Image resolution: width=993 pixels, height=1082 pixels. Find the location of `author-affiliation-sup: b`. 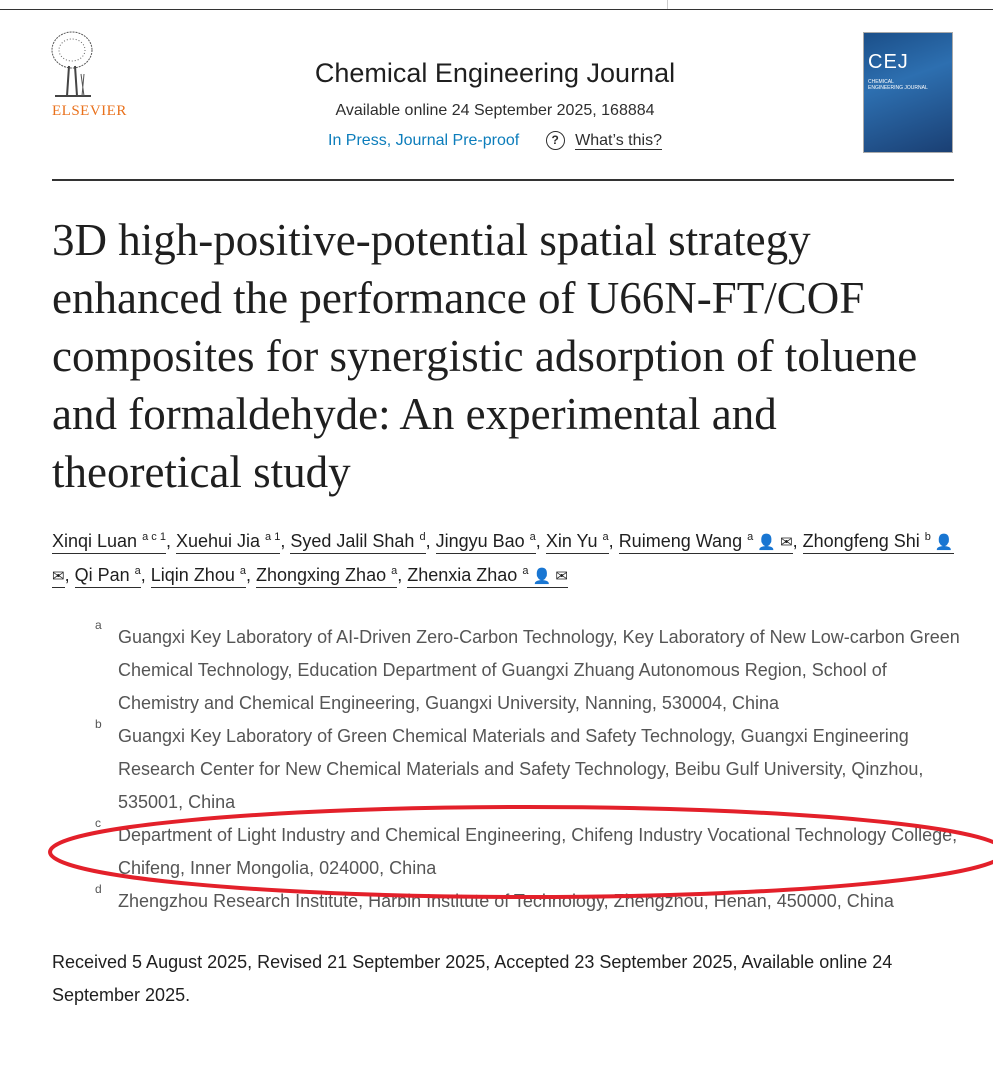

author-affiliation-sup: b is located at coordinates (927, 537).